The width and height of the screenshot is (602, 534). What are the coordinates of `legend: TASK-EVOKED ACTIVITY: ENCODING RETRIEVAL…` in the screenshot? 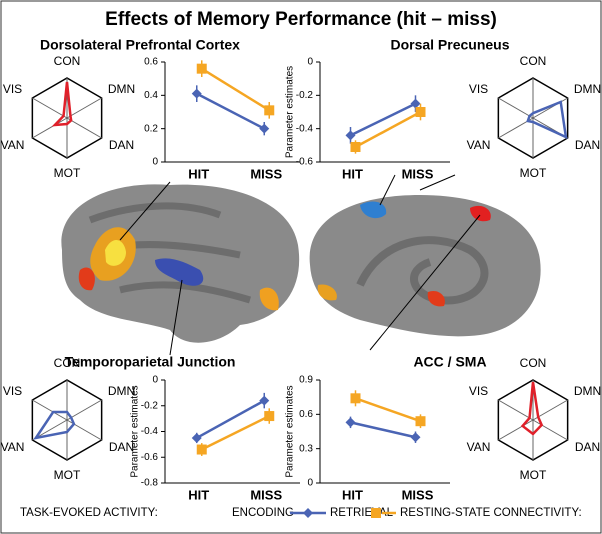 It's located at (301, 513).